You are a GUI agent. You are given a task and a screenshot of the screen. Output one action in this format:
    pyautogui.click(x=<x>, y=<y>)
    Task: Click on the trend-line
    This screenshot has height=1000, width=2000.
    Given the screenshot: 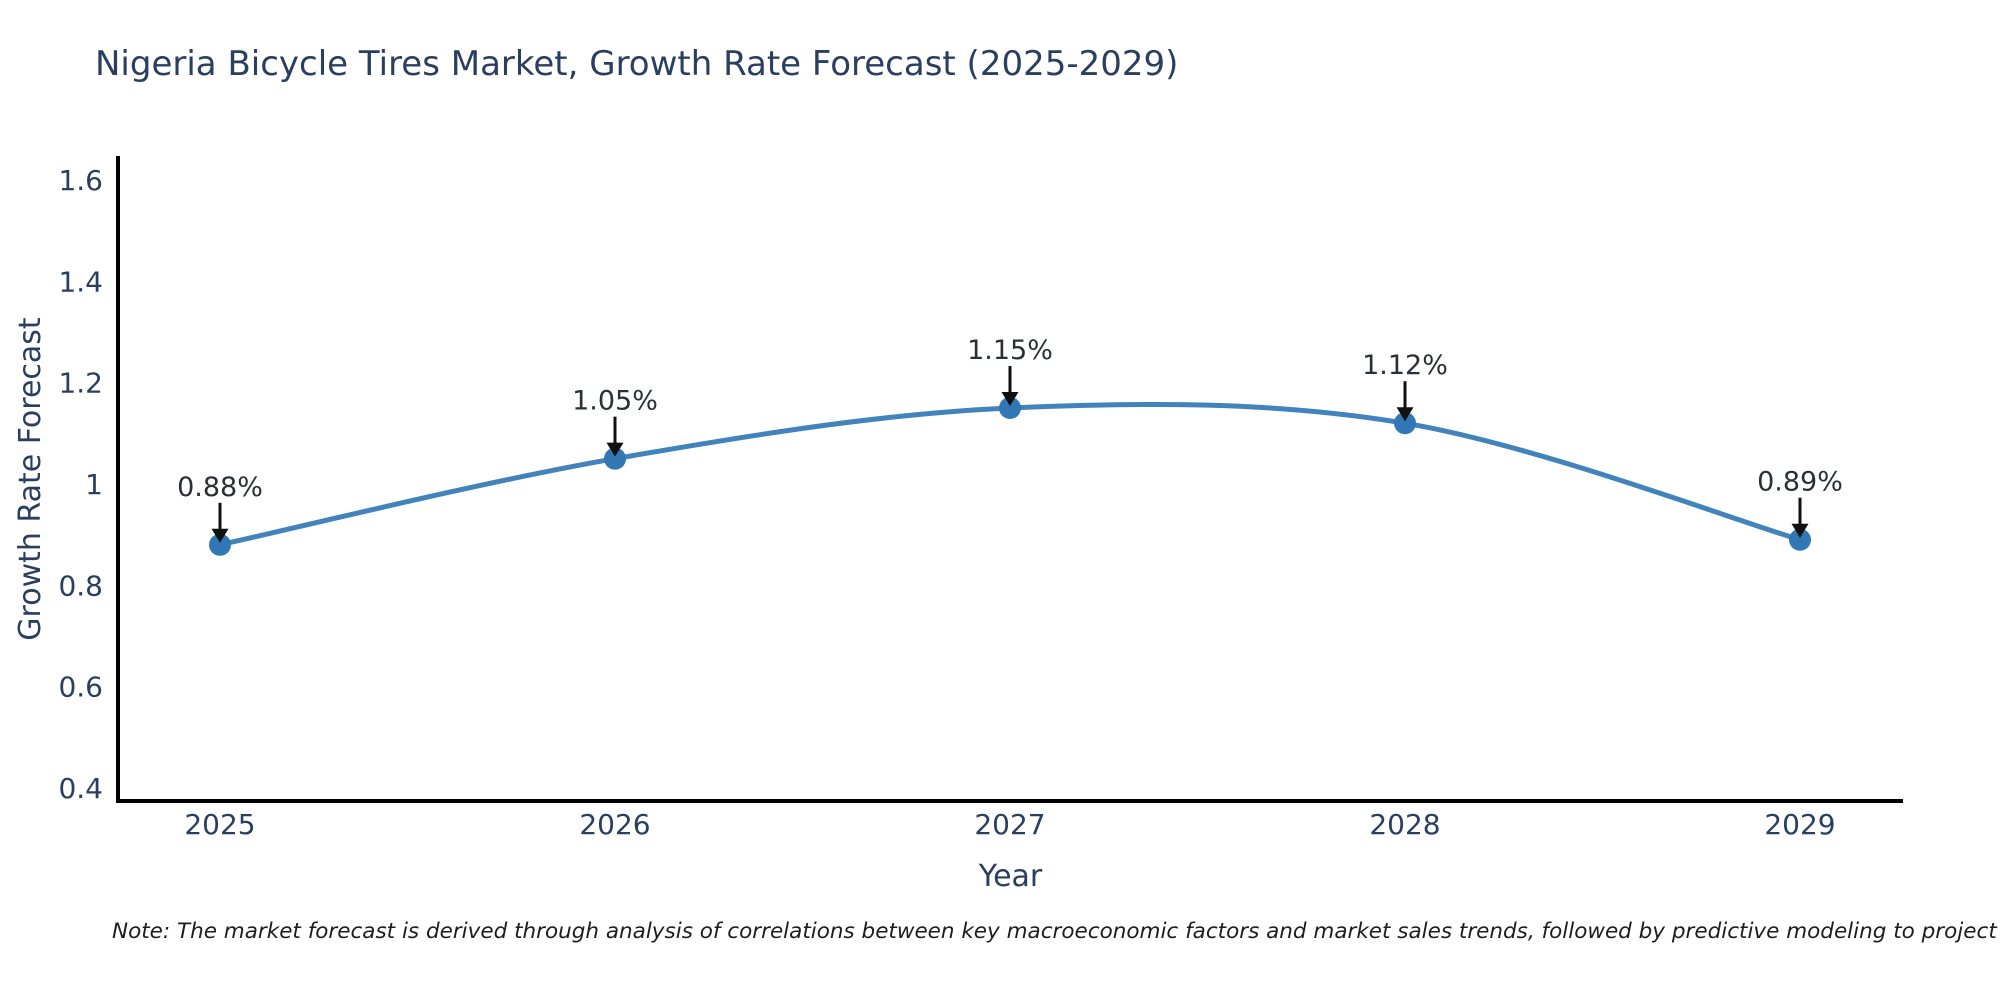 What is the action you would take?
    pyautogui.click(x=1010, y=474)
    